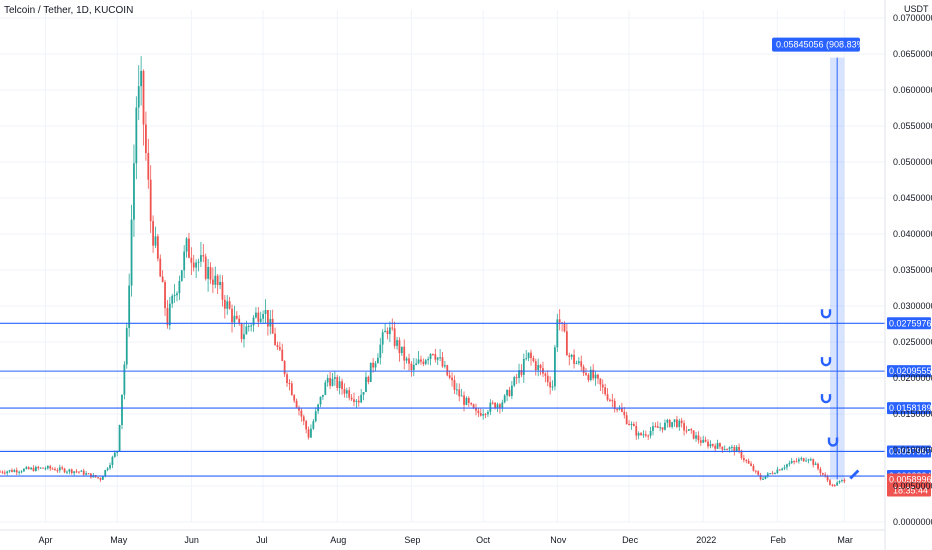  What do you see at coordinates (826, 362) in the screenshot?
I see `magnet-icon` at bounding box center [826, 362].